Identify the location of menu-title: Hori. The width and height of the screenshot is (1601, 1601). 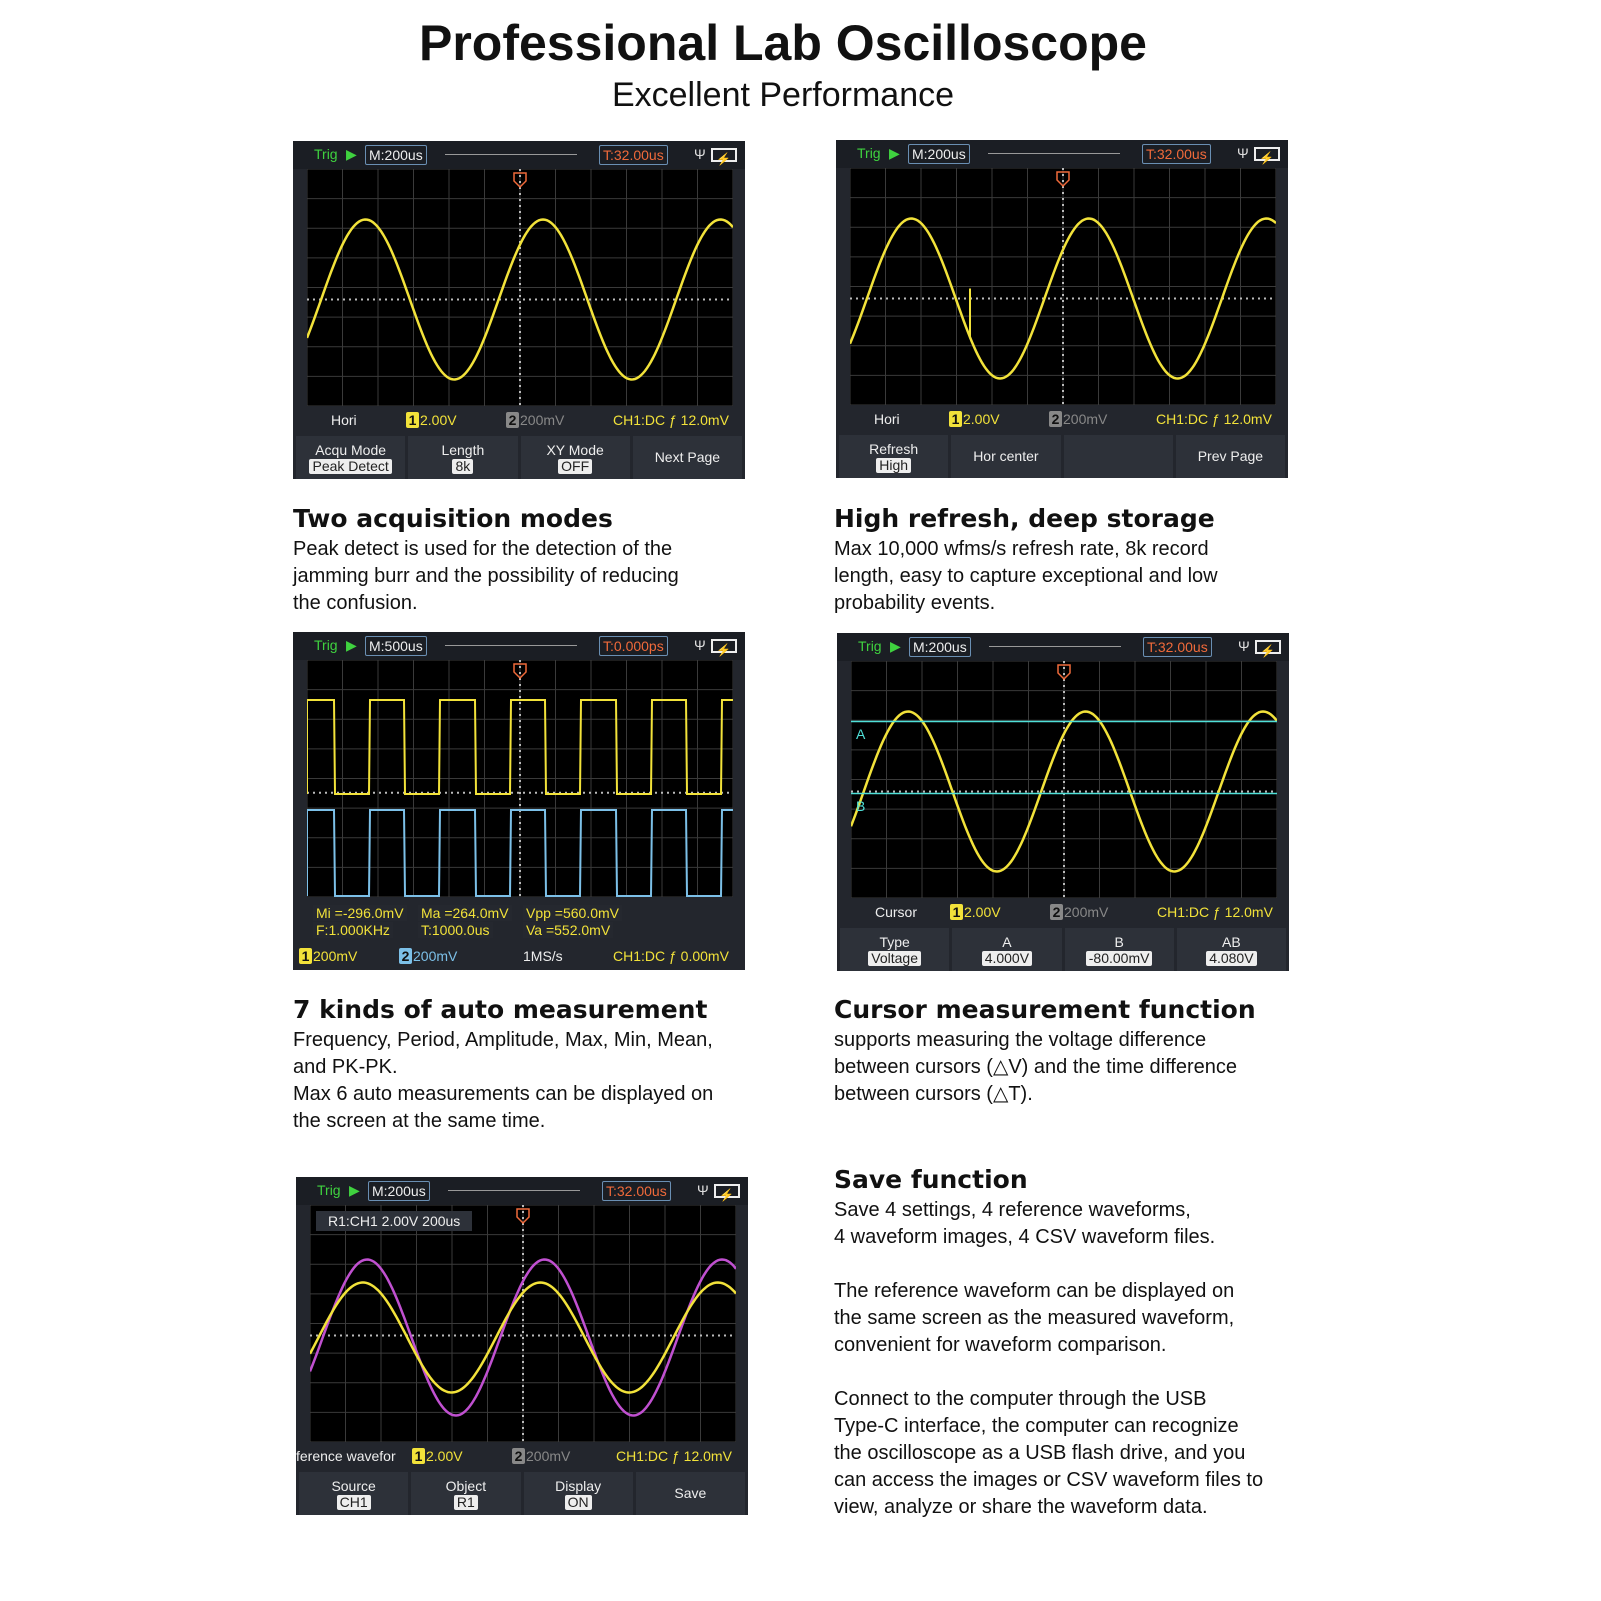
(344, 420).